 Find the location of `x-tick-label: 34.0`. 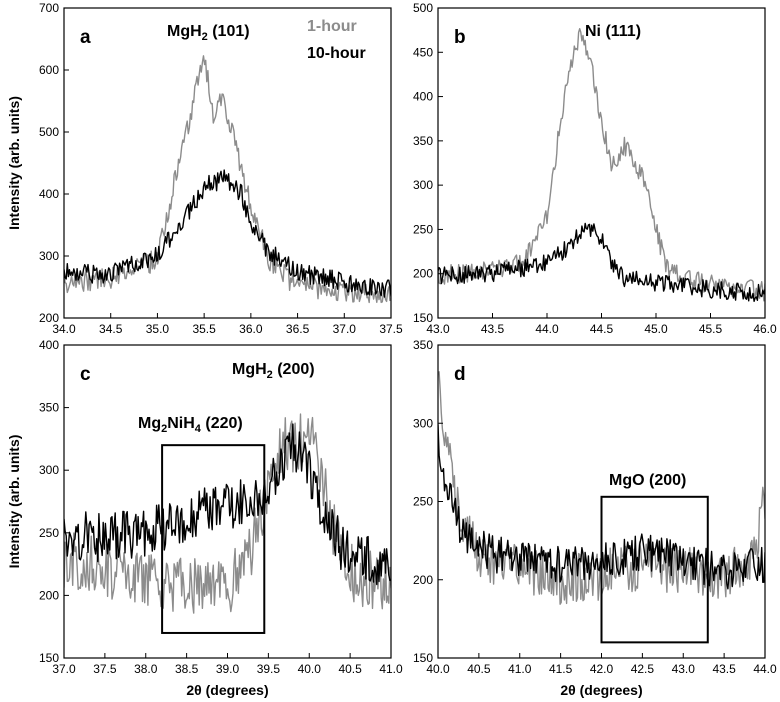

x-tick-label: 34.0 is located at coordinates (64, 329).